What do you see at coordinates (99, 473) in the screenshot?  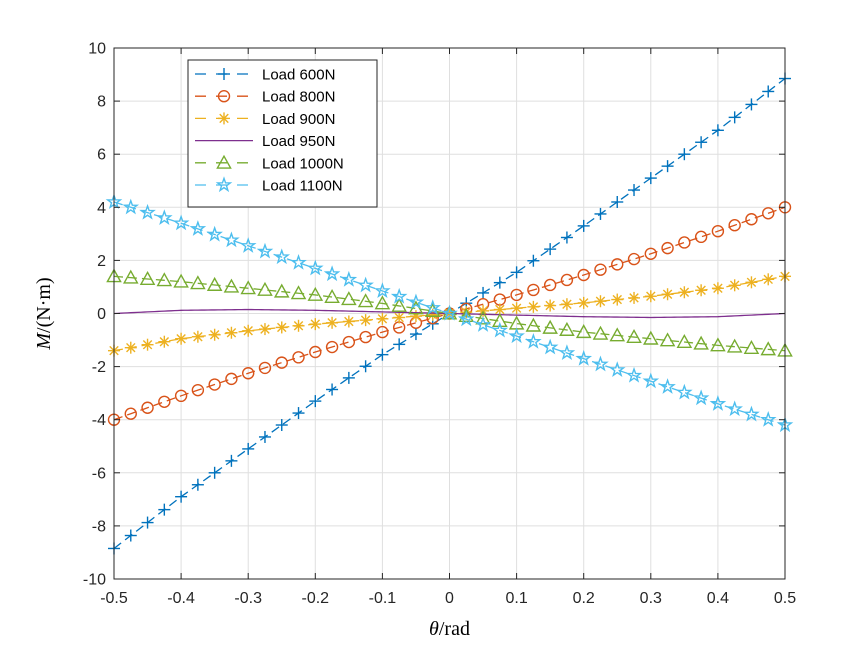 I see `y-tick-label: -6` at bounding box center [99, 473].